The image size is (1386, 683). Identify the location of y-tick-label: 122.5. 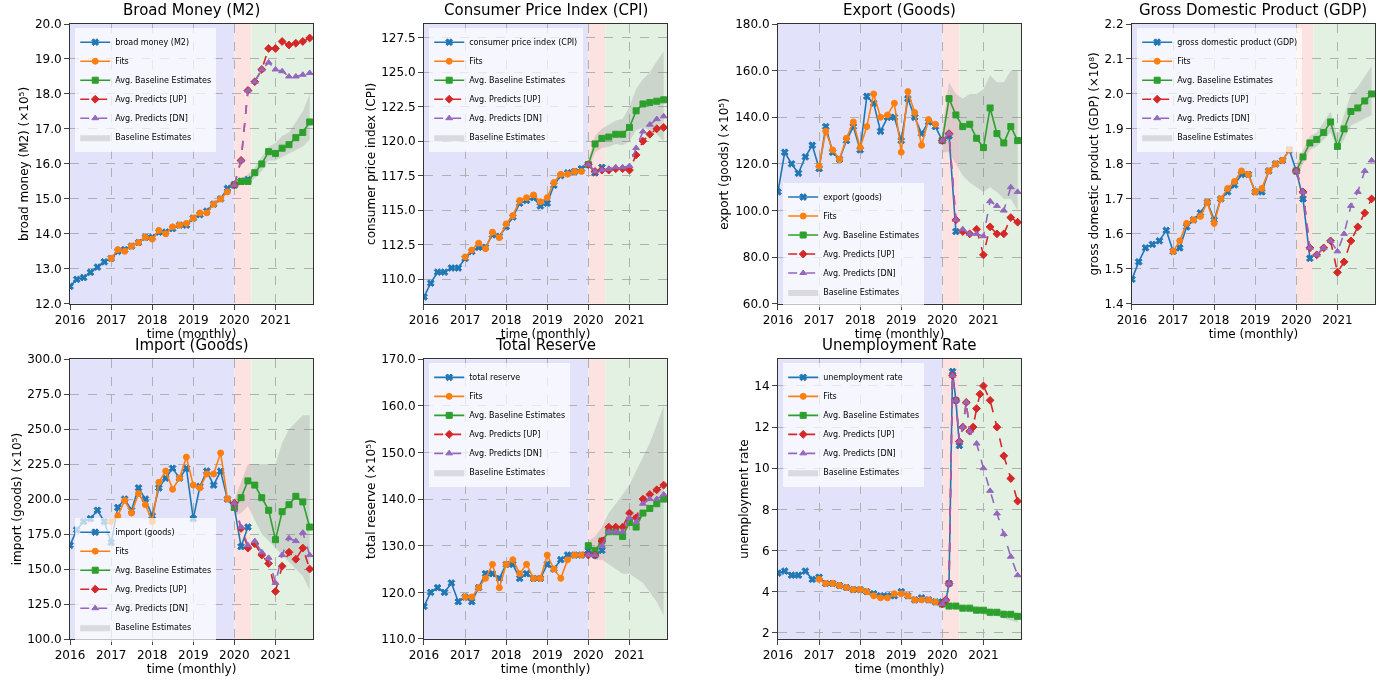
(398, 106).